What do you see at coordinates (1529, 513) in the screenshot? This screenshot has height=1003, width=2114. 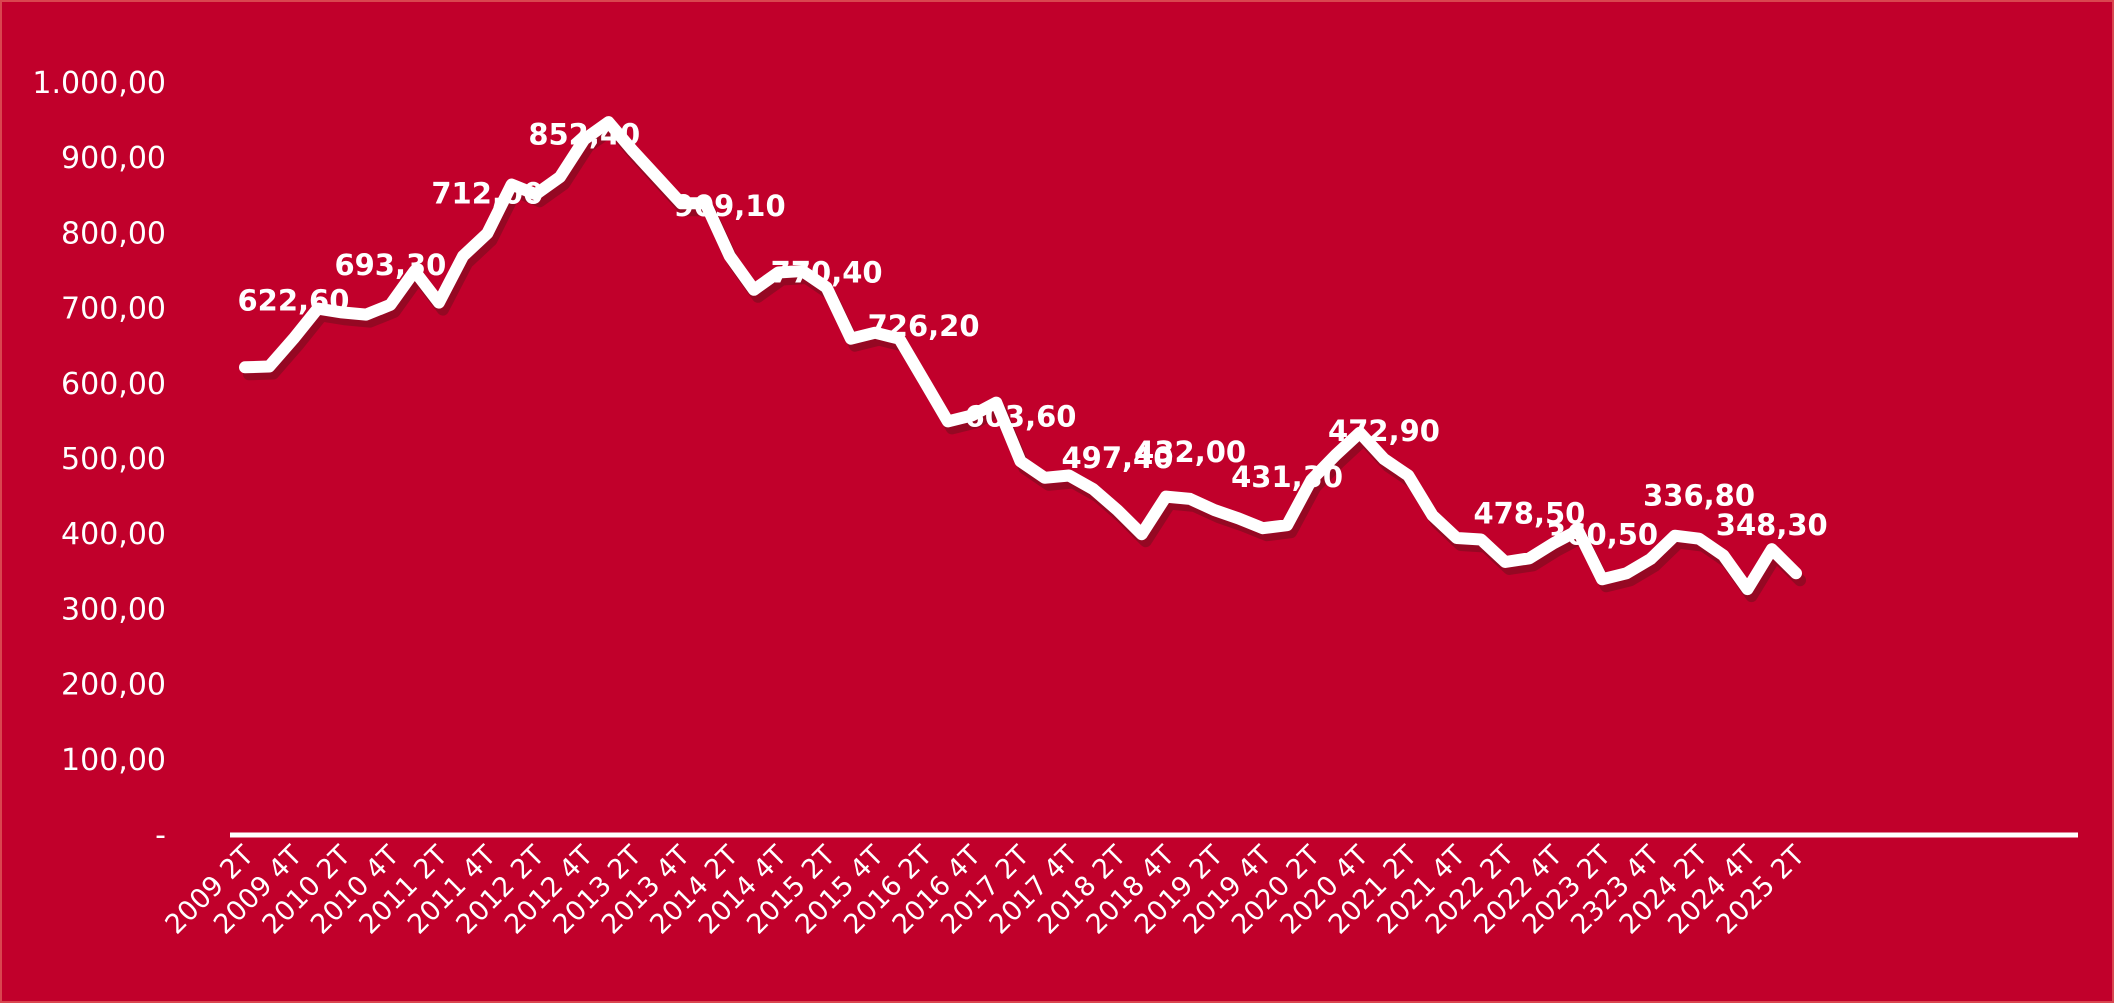 I see `data-label: 478,50` at bounding box center [1529, 513].